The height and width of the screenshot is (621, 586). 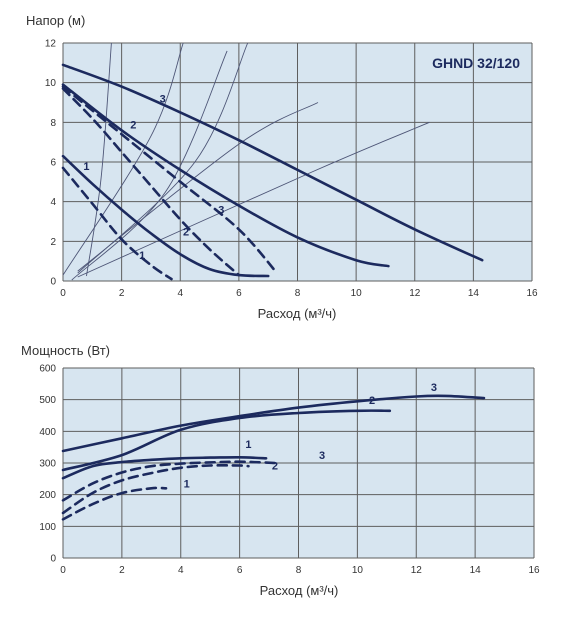 I want to click on power-x-tick-label: 12, so click(x=417, y=570).